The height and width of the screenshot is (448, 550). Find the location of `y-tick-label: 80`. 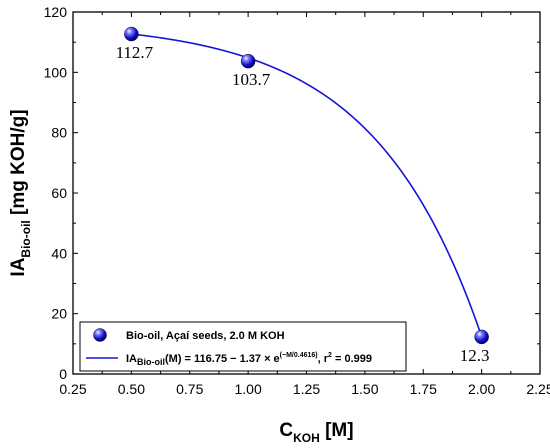

y-tick-label: 80 is located at coordinates (59, 133).